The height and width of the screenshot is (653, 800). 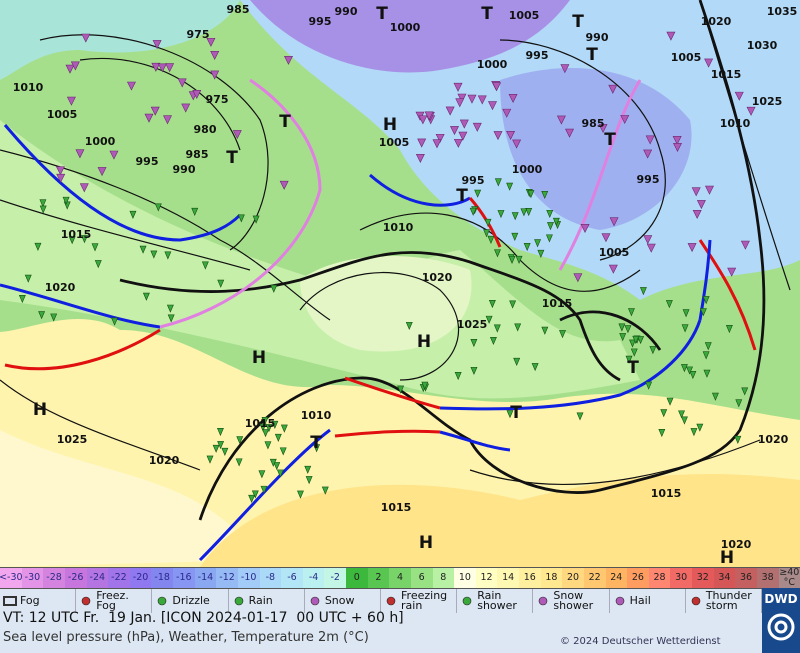 What do you see at coordinates (419, 601) in the screenshot?
I see `legend-item: Freezing rain` at bounding box center [419, 601].